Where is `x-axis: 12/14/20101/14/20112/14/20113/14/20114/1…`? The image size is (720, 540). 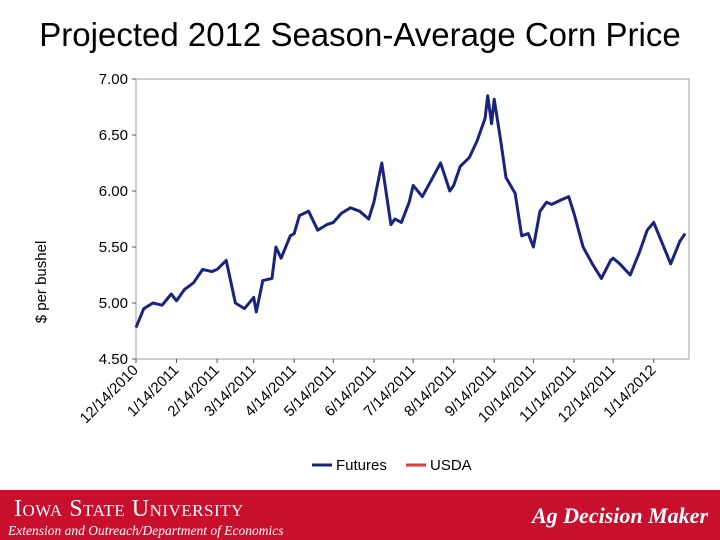
x-axis: 12/14/20101/14/20112/14/20113/14/20114/1… is located at coordinates (368, 393).